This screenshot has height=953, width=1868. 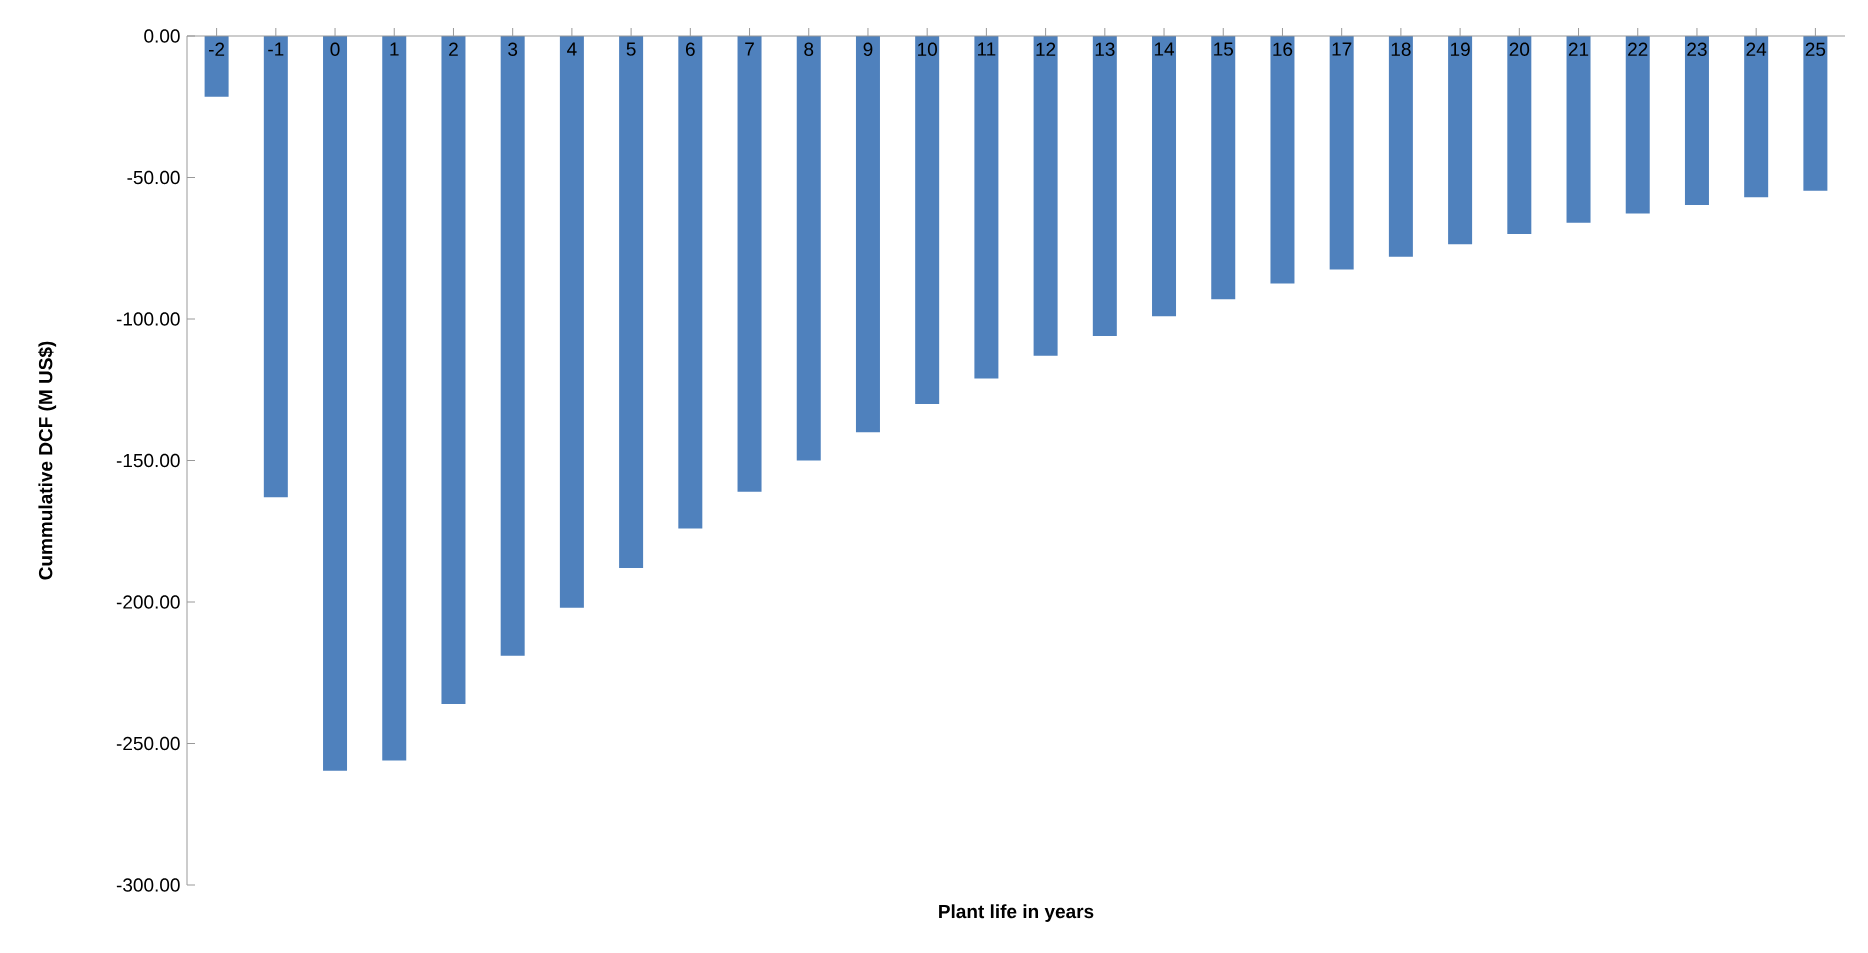 What do you see at coordinates (927, 49) in the screenshot?
I see `x-tick-label: 10` at bounding box center [927, 49].